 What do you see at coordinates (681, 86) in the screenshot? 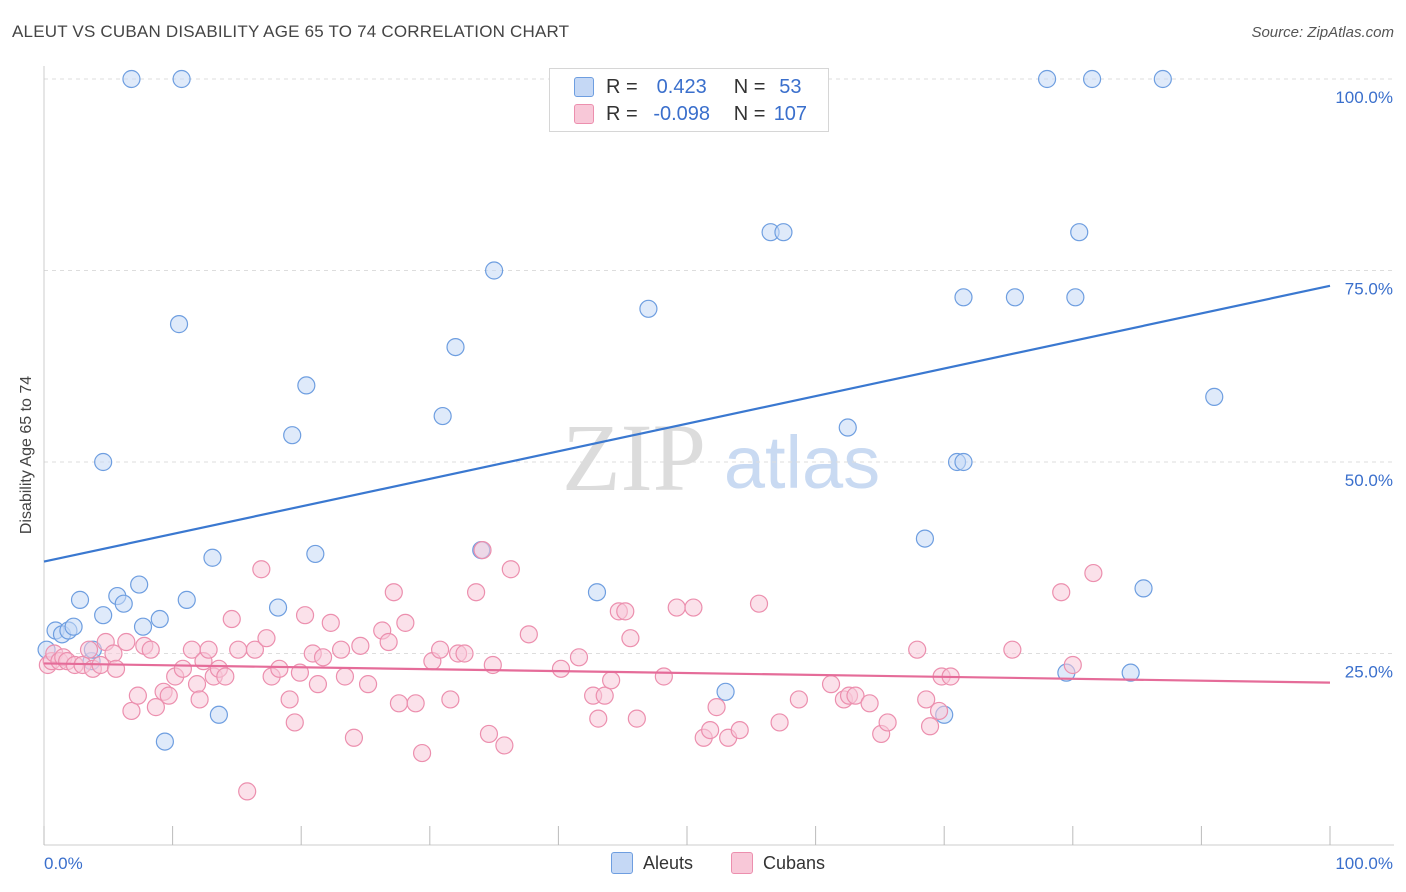
I see `r-value: 0.423` at bounding box center [681, 86].